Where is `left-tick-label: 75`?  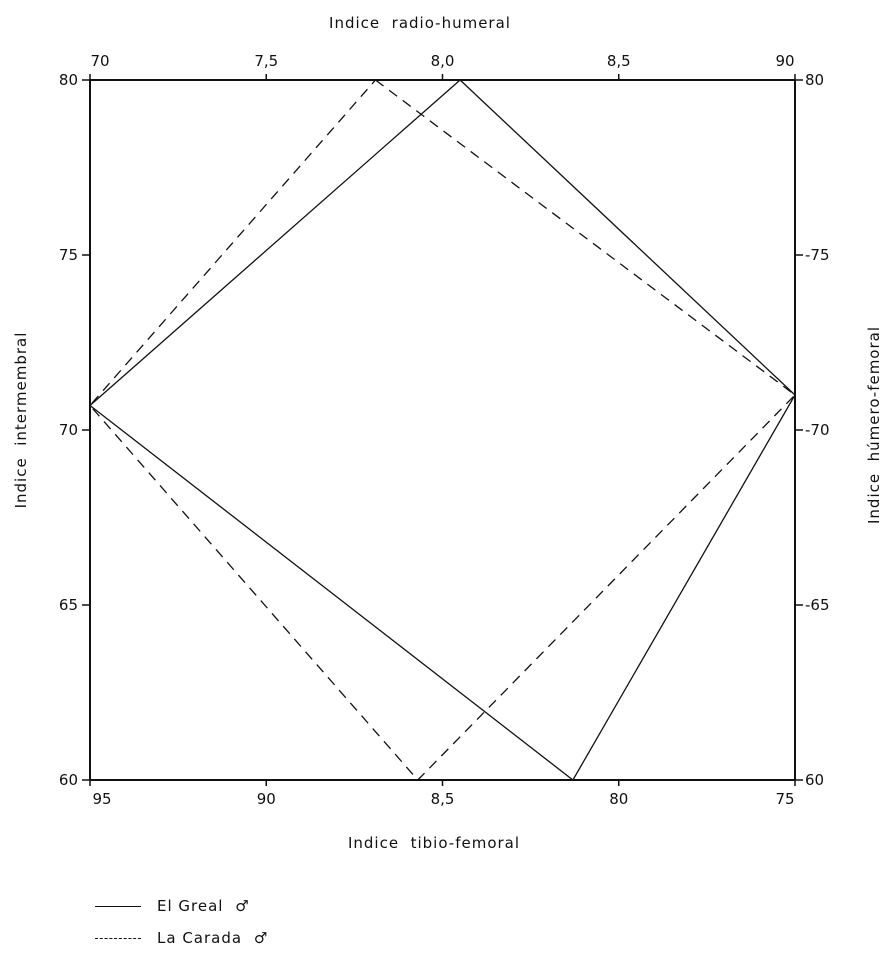
left-tick-label: 75 is located at coordinates (68, 255).